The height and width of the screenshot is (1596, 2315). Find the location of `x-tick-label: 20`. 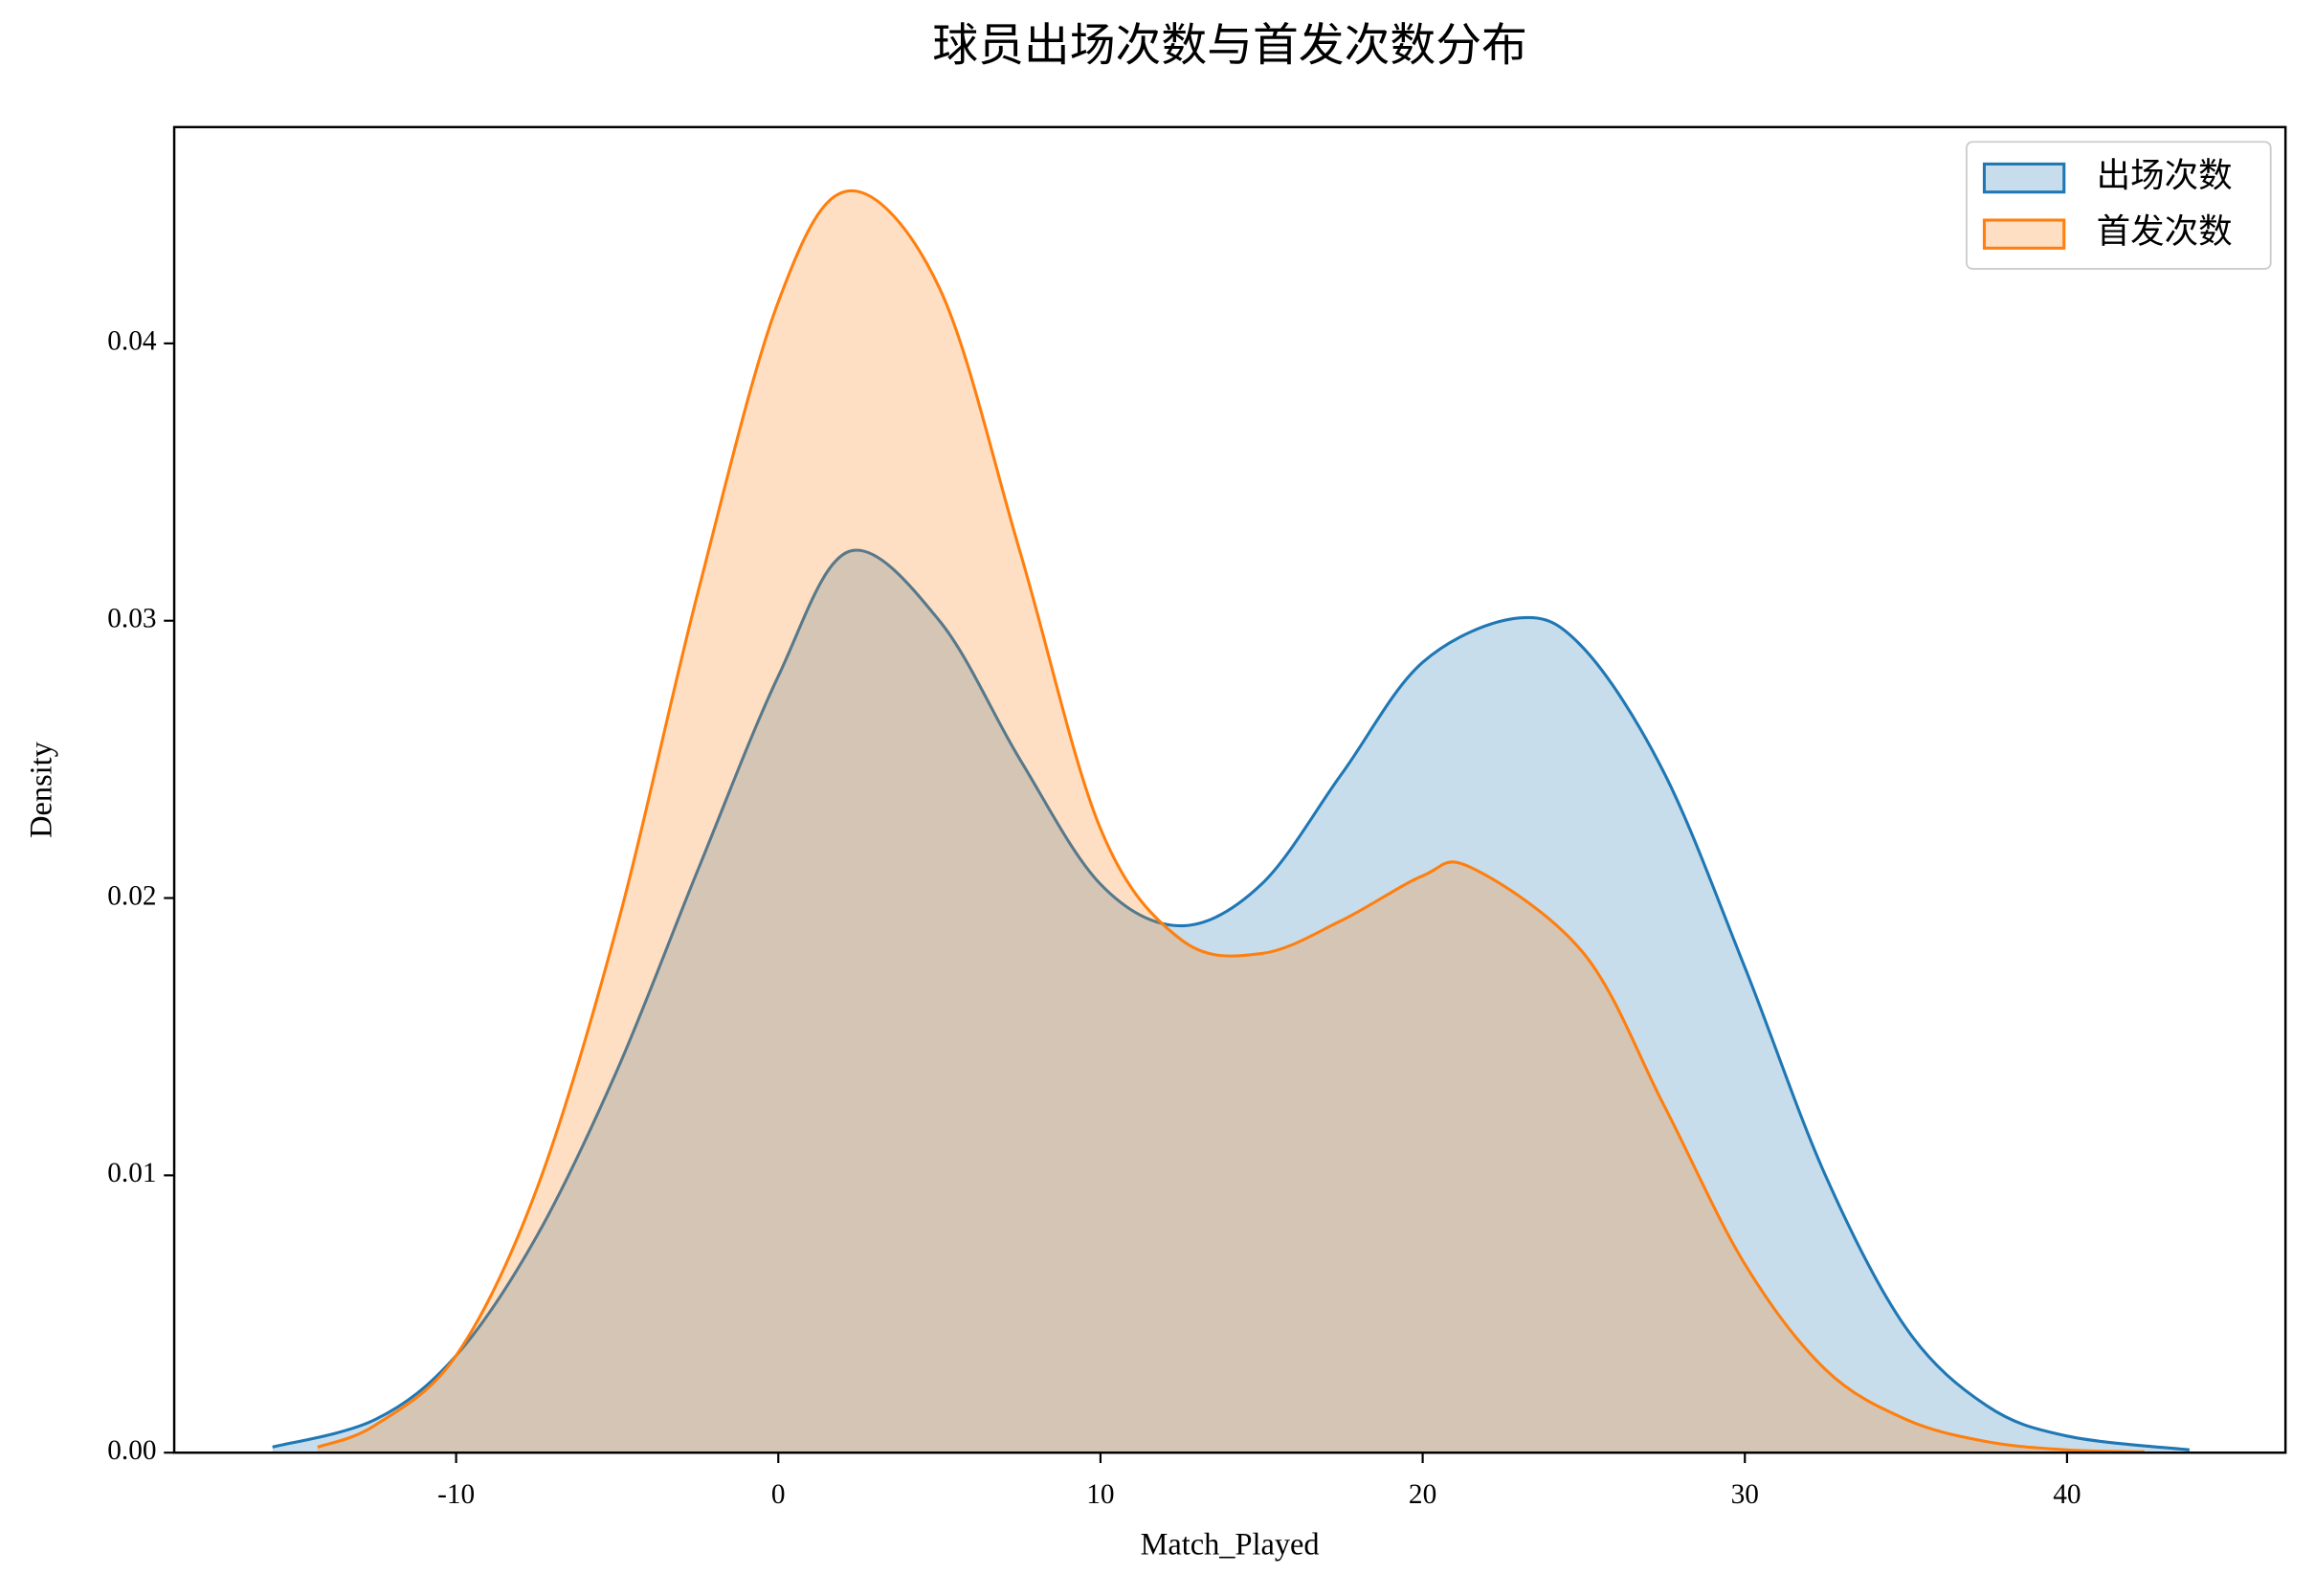

x-tick-label: 20 is located at coordinates (1422, 1495).